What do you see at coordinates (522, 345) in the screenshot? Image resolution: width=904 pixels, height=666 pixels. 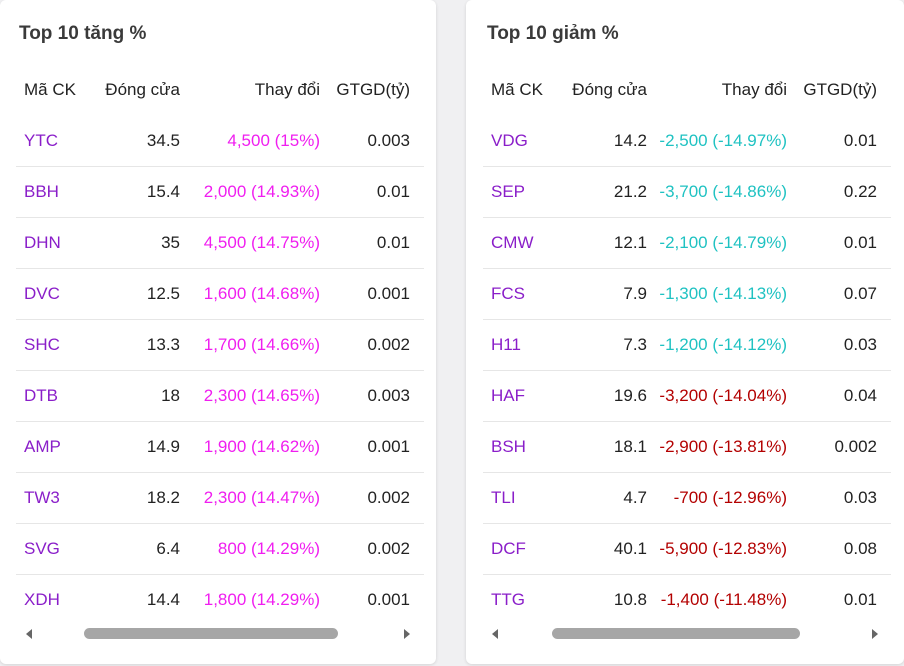 I see `stock-code-link: H11` at bounding box center [522, 345].